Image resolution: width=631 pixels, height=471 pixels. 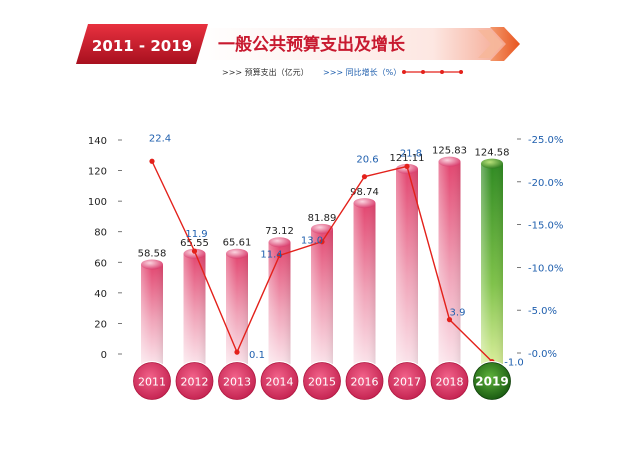 What do you see at coordinates (322, 218) in the screenshot?
I see `bar-value-label: 81.89` at bounding box center [322, 218].